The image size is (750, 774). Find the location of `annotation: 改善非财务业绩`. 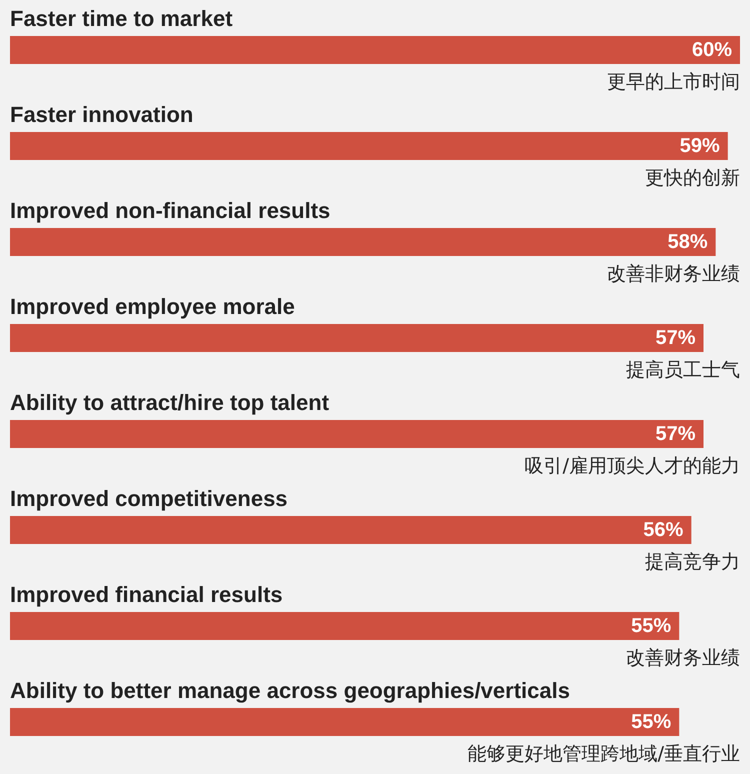

annotation: 改善非财务业绩 is located at coordinates (673, 274).